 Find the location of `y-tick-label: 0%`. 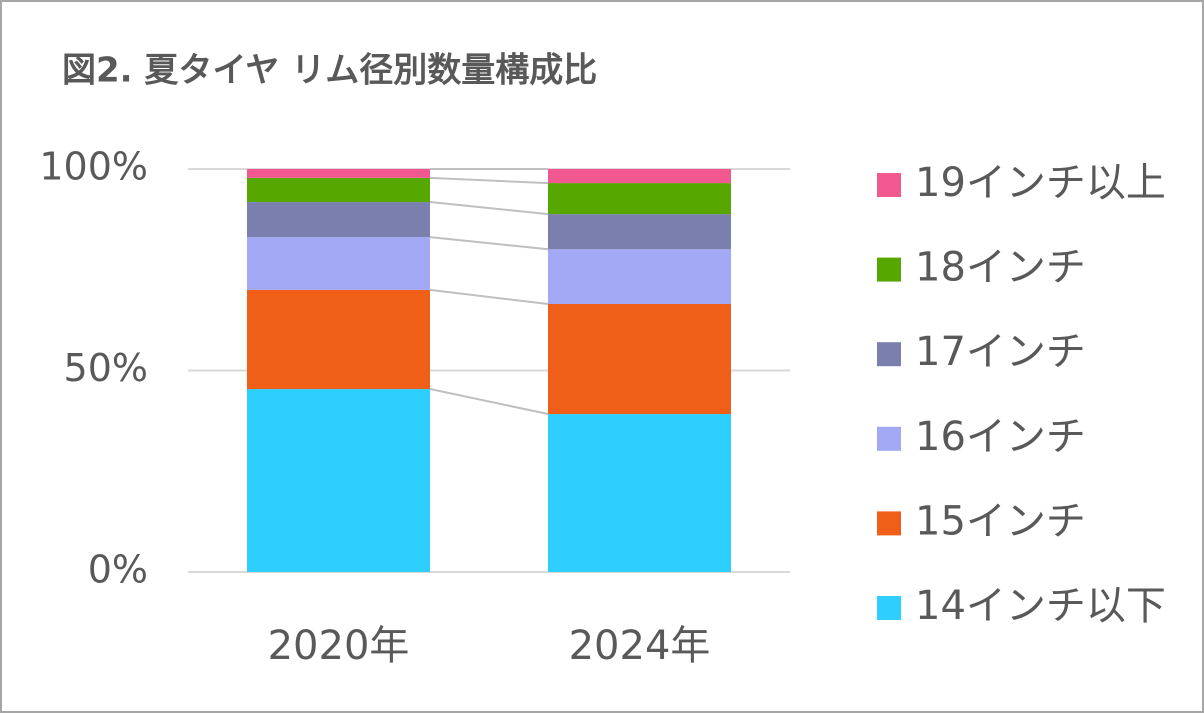

y-tick-label: 0% is located at coordinates (118, 570).